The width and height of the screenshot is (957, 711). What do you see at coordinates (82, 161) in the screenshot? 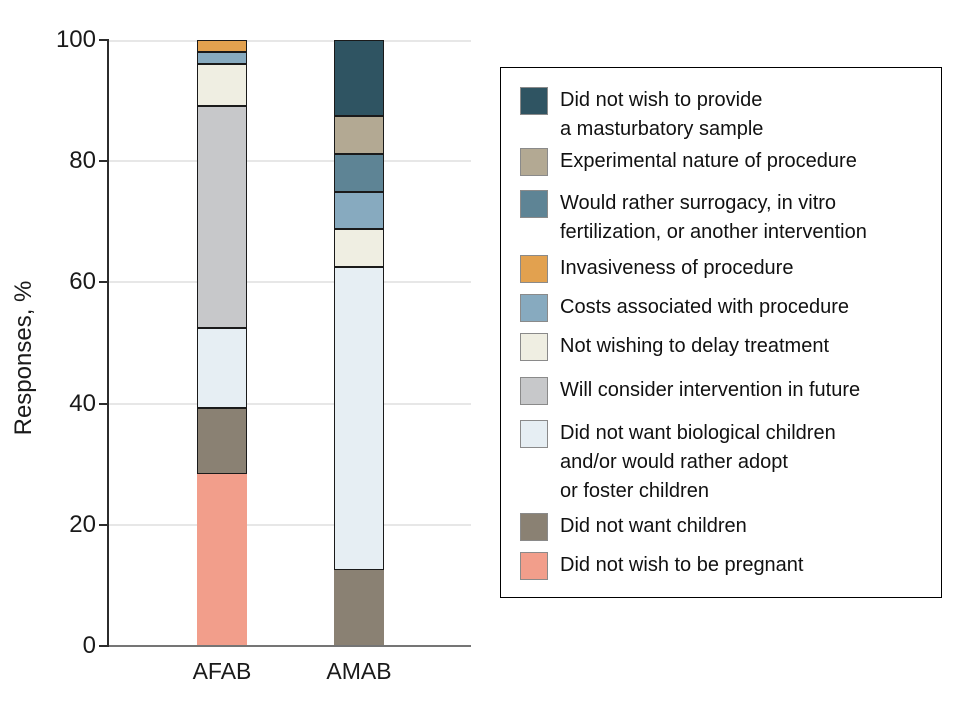
I see `y-tick-label: 80` at bounding box center [82, 161].